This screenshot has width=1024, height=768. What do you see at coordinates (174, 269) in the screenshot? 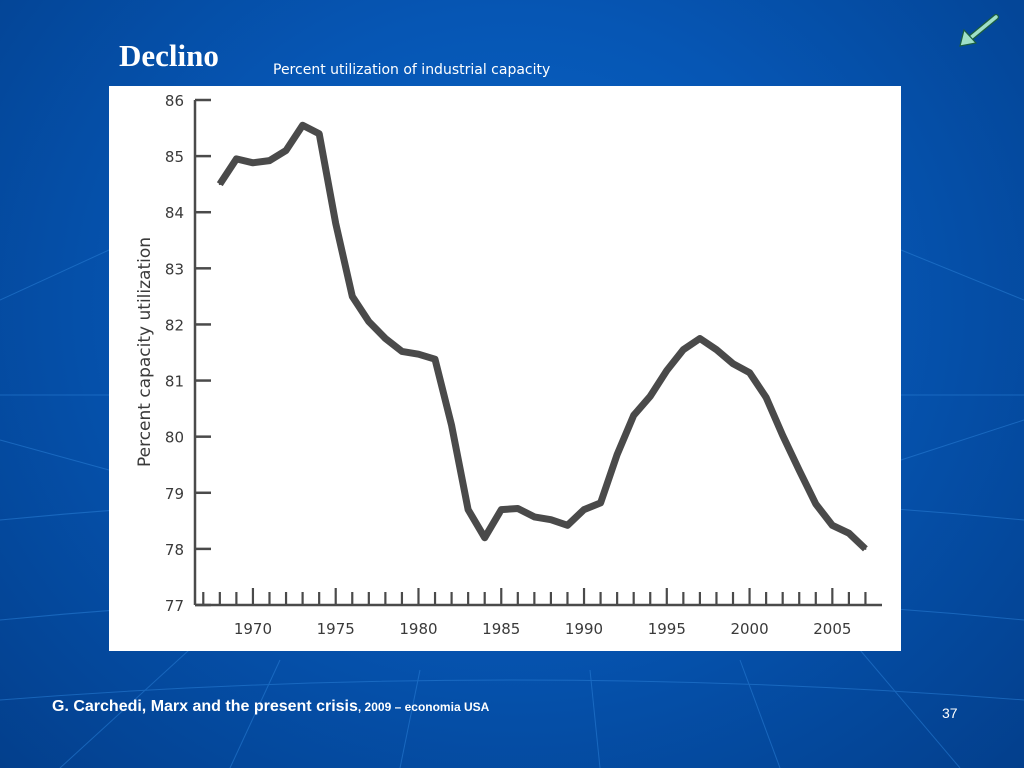
I see `y-tick-label: 83` at bounding box center [174, 269].